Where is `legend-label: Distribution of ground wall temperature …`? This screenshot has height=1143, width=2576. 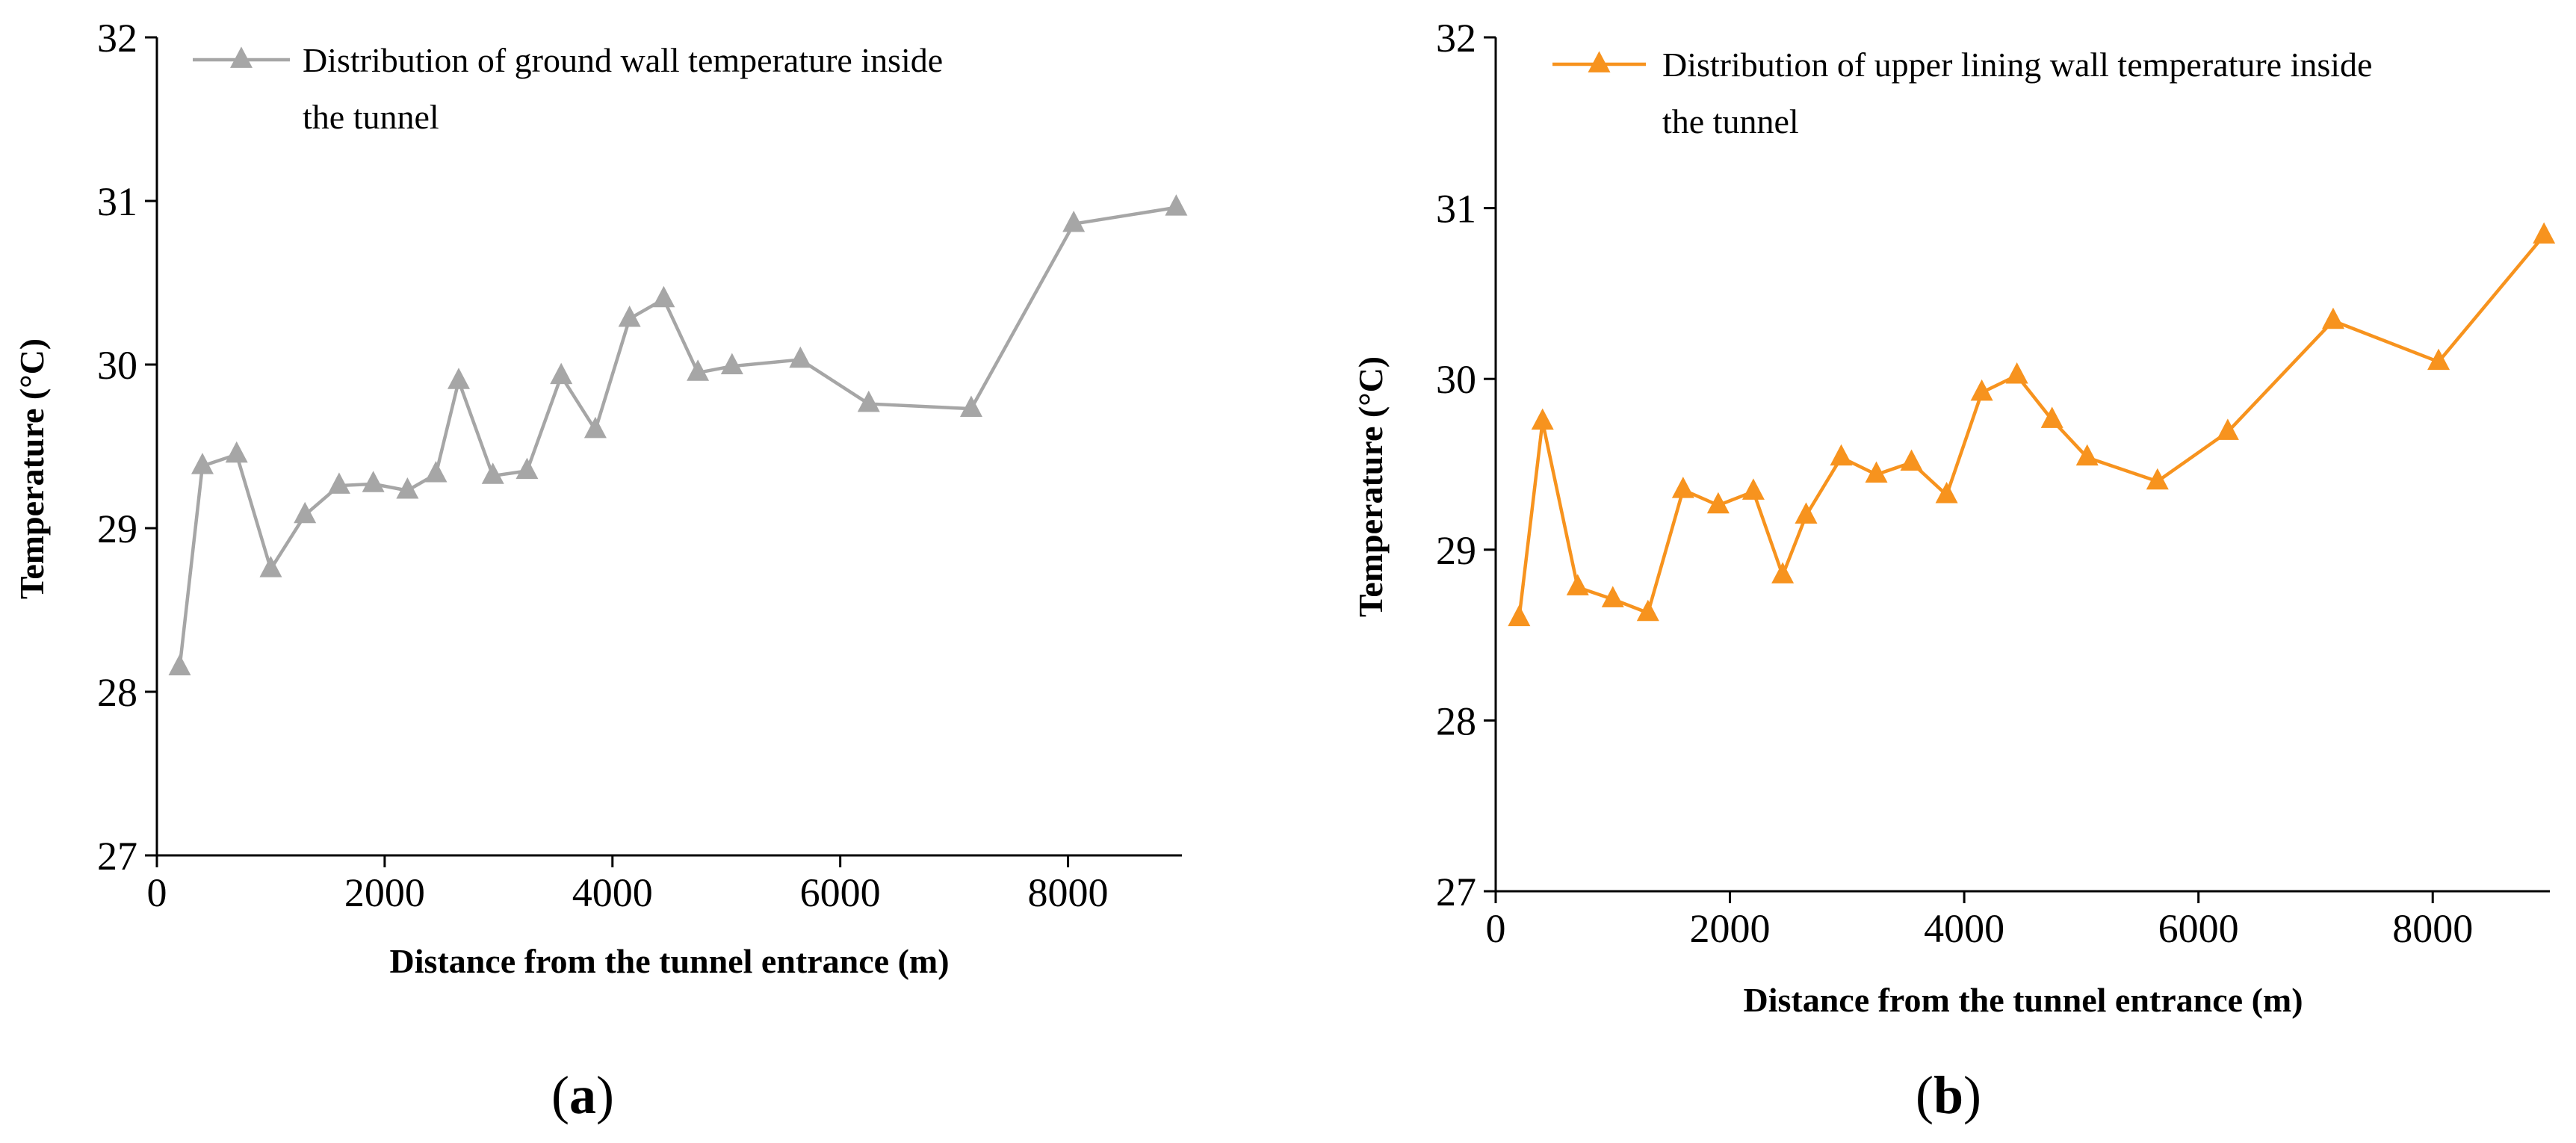 legend-label: Distribution of ground wall temperature … is located at coordinates (623, 60).